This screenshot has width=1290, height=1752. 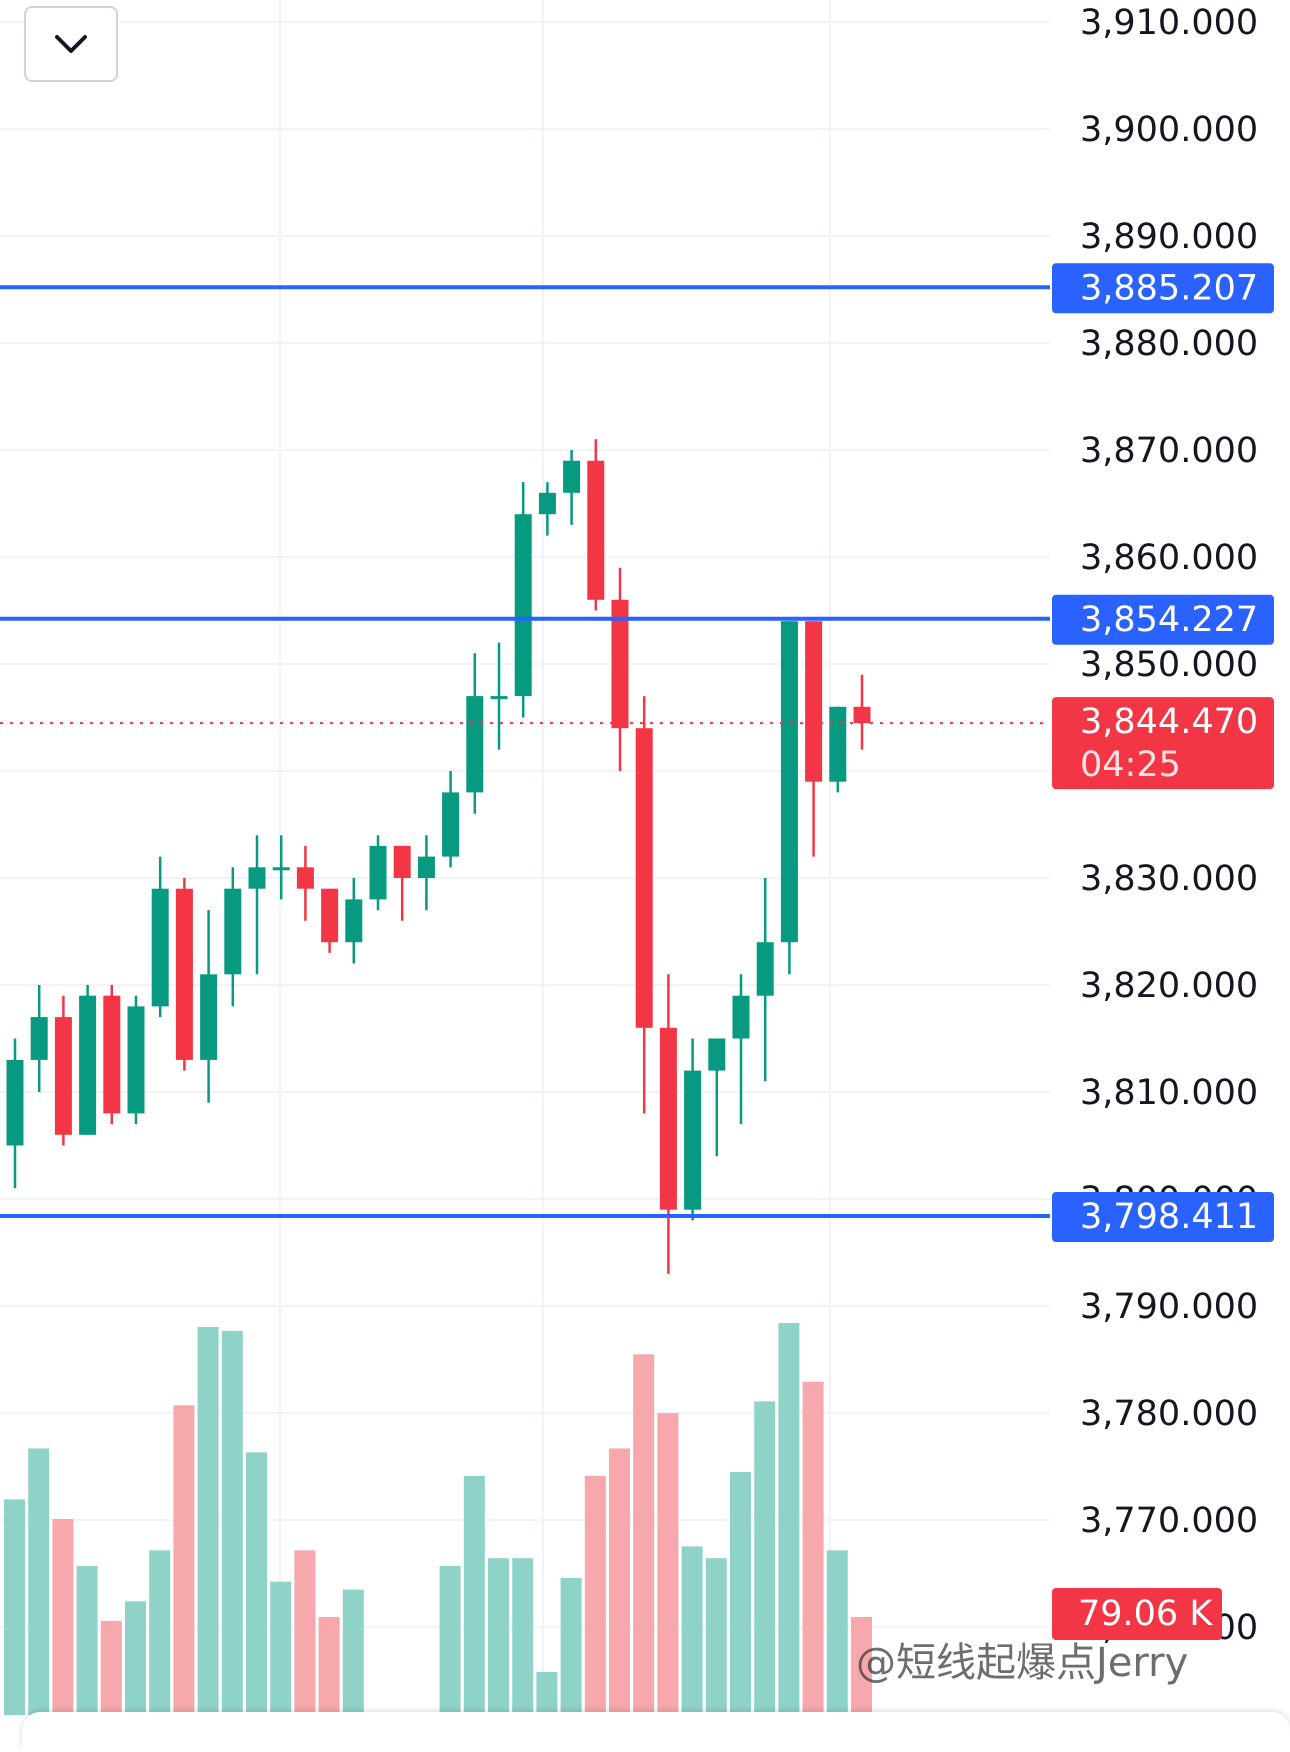 I want to click on price-tick-label: 3,860.000, so click(x=1169, y=558).